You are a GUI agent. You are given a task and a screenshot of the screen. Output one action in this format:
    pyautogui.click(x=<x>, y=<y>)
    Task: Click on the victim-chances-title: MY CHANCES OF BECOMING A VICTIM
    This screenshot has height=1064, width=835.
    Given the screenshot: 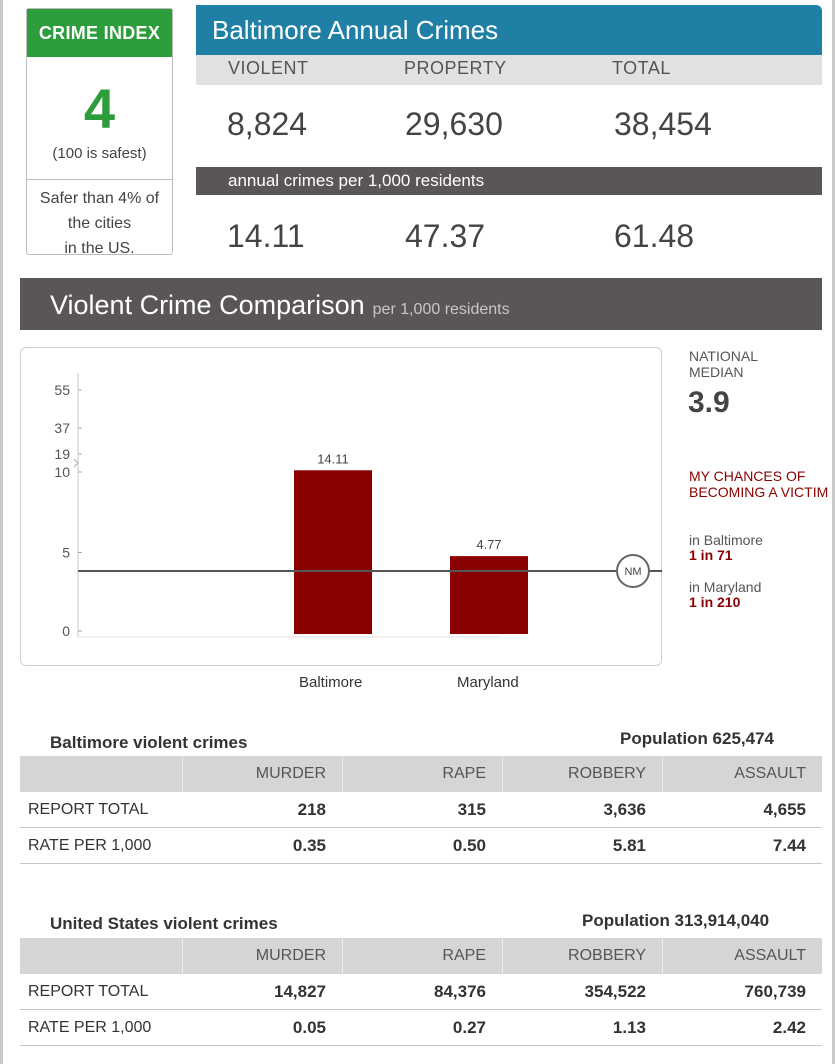 What is the action you would take?
    pyautogui.click(x=759, y=484)
    